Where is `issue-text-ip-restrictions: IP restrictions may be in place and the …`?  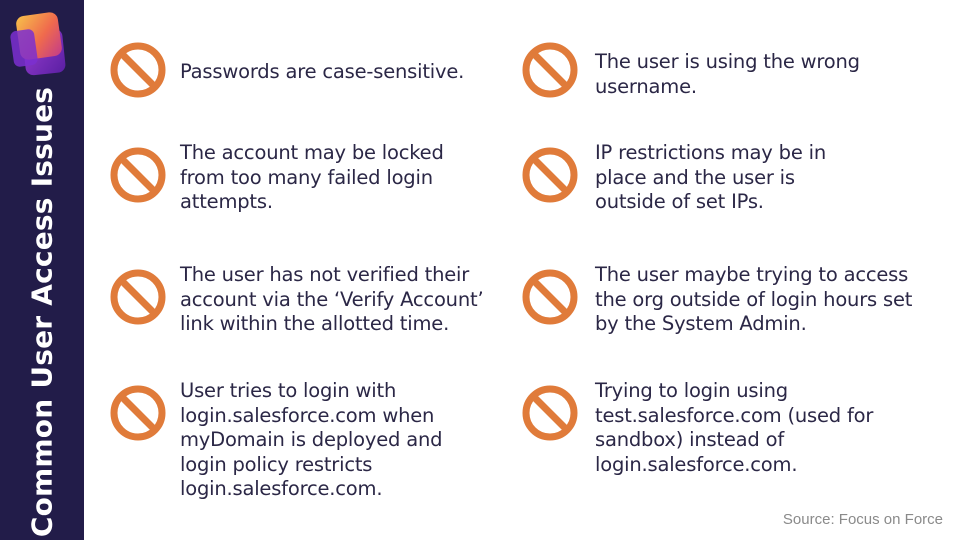
issue-text-ip-restrictions: IP restrictions may be in place and the … is located at coordinates (710, 177).